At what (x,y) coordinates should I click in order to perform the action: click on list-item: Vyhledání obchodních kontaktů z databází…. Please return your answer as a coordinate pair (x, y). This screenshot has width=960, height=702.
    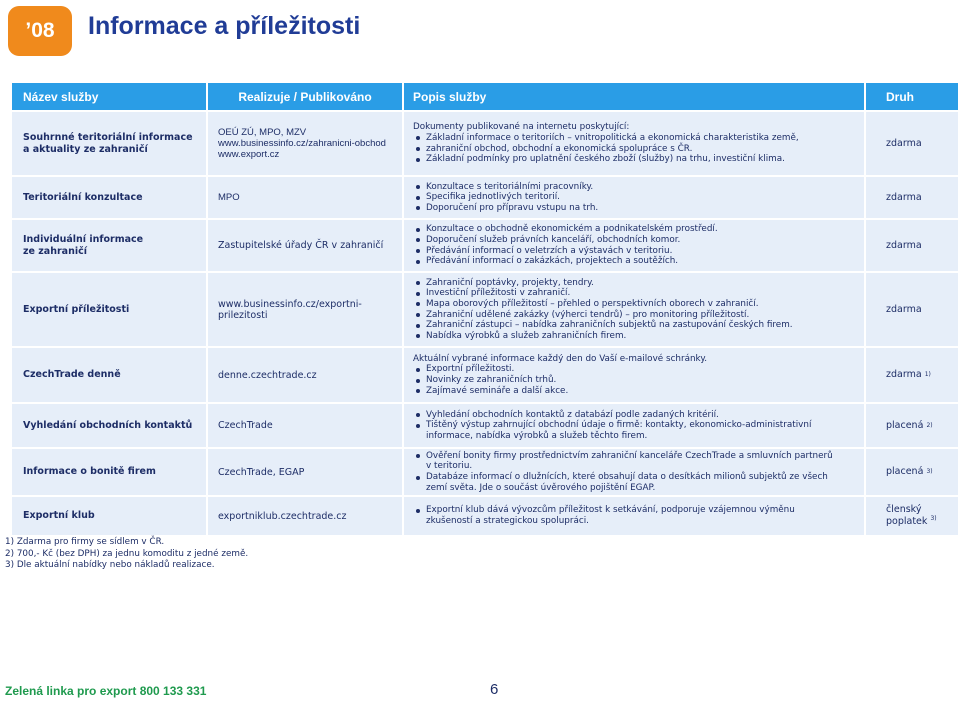
    Looking at the image, I should click on (612, 415).